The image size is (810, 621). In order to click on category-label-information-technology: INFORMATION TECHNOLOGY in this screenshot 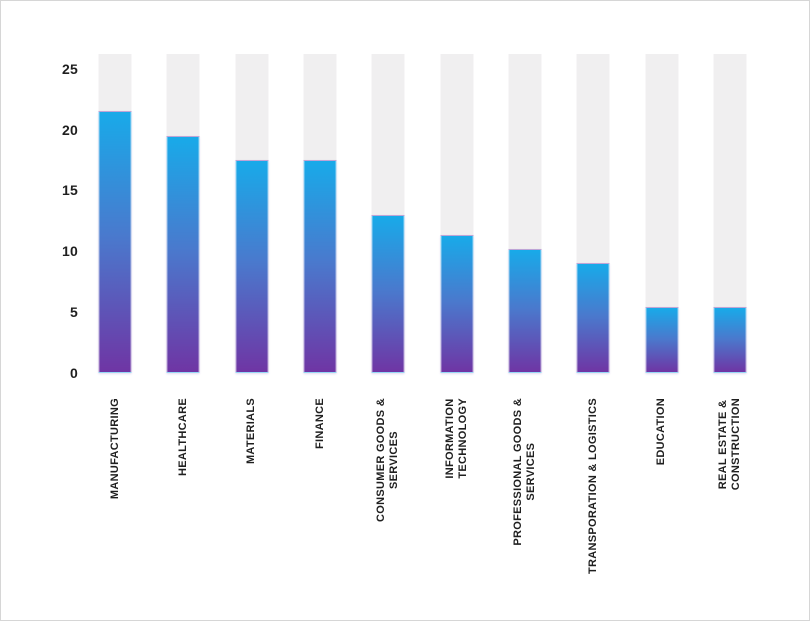, I will do `click(456, 438)`.